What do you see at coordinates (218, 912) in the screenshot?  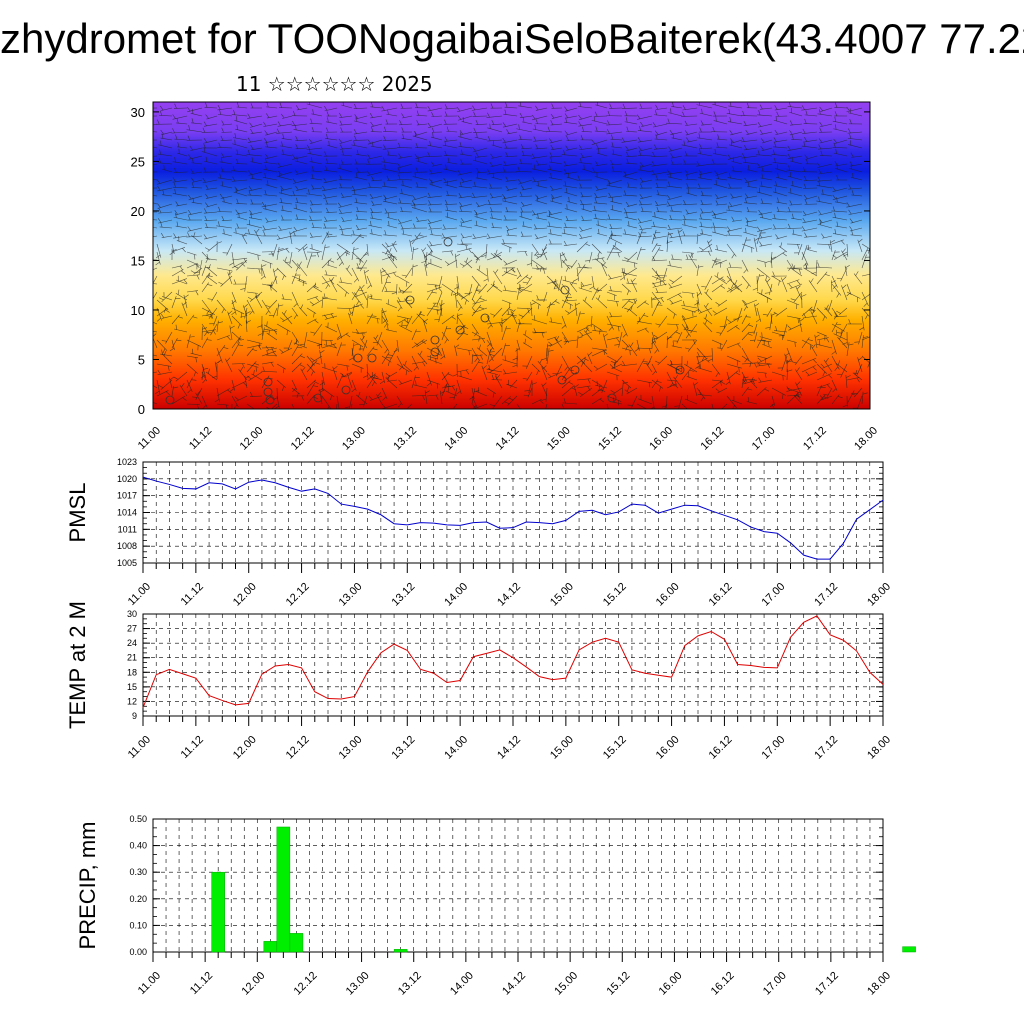 I see `precip-bar` at bounding box center [218, 912].